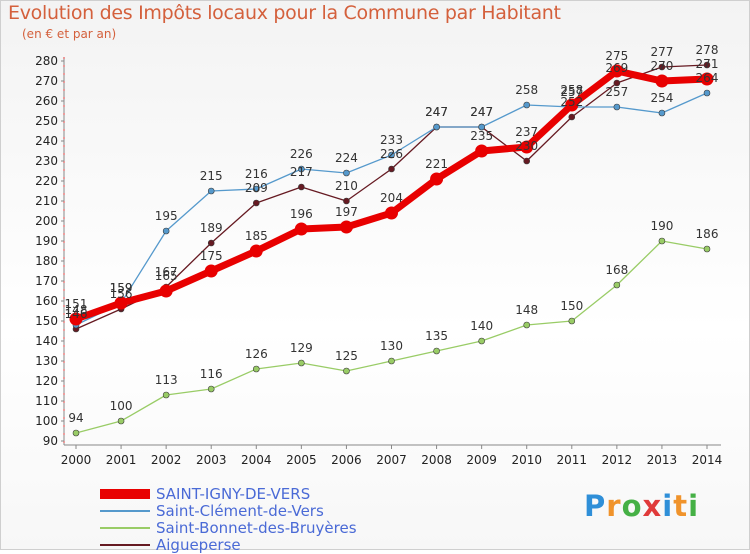  What do you see at coordinates (121, 460) in the screenshot?
I see `x-tick-label: 2001` at bounding box center [121, 460].